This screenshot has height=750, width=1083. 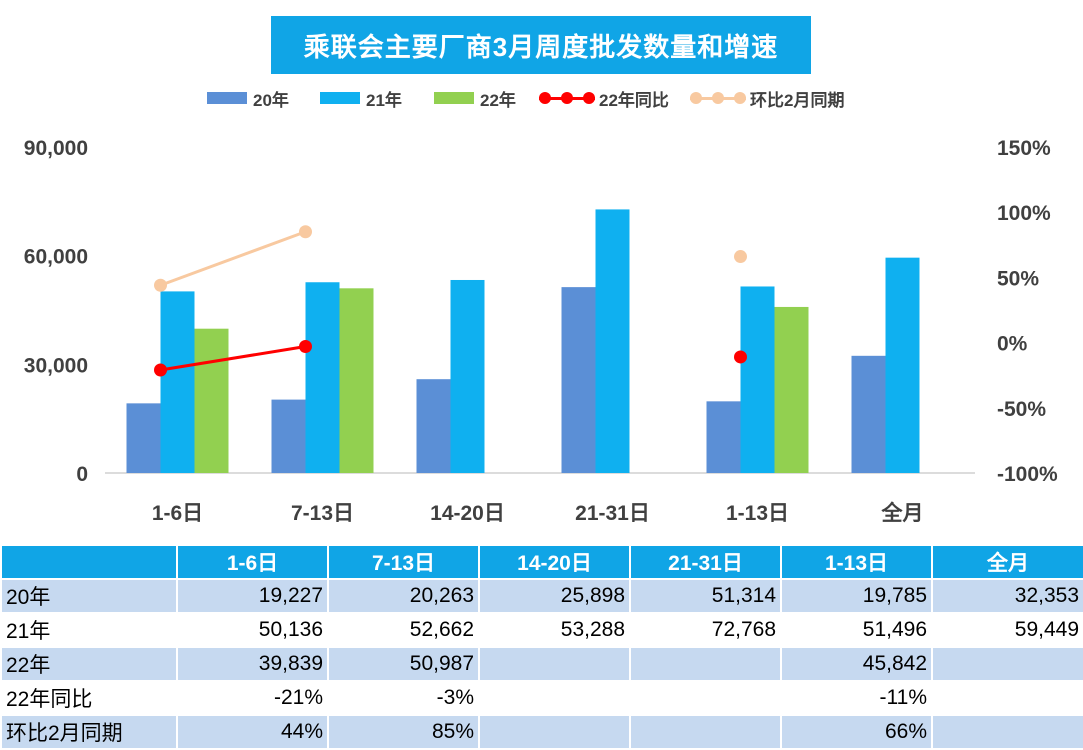 What do you see at coordinates (856, 630) in the screenshot?
I see `table-cell: 51,496` at bounding box center [856, 630].